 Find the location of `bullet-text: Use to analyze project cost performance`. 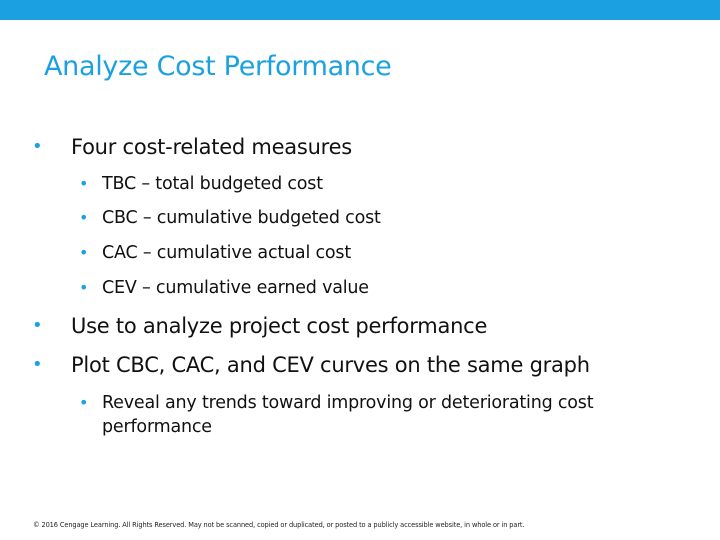

bullet-text: Use to analyze project cost performance is located at coordinates (279, 326).